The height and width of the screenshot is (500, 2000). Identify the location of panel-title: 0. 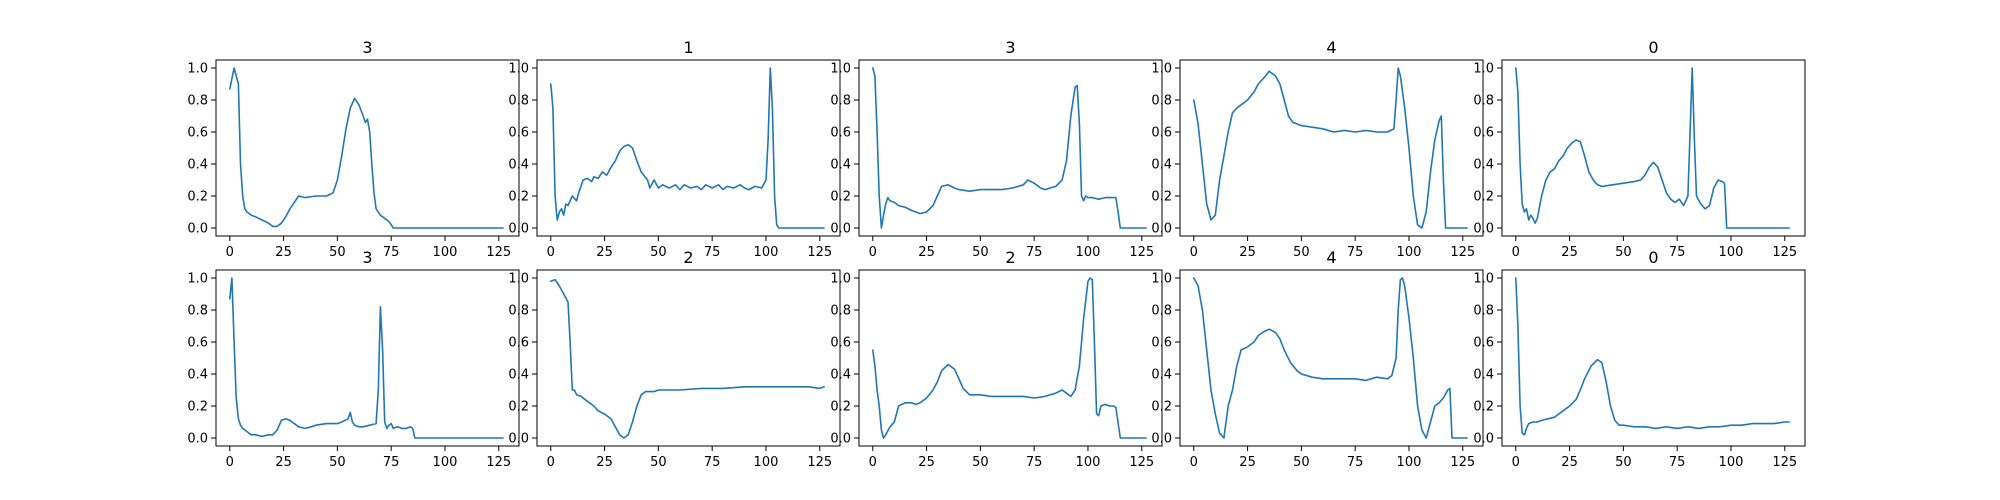
(1653, 47).